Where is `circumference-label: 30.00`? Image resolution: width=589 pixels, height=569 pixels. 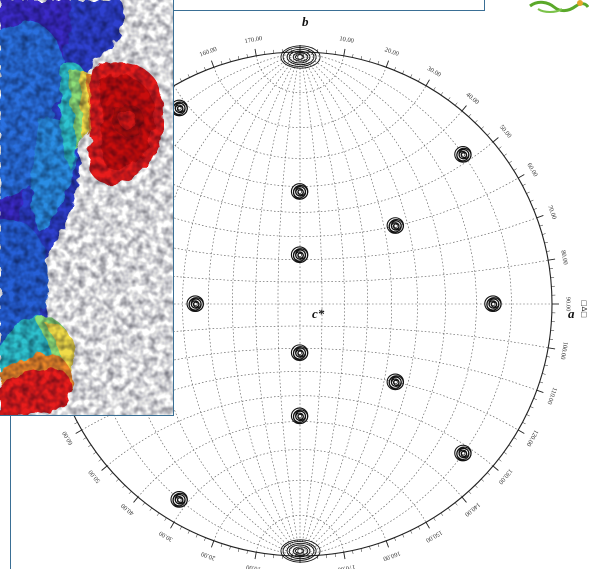 circumference-label: 30.00 is located at coordinates (166, 535).